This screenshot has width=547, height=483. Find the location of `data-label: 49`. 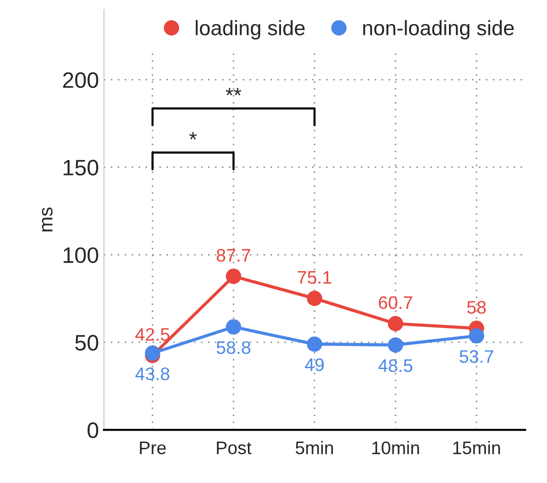

data-label: 49 is located at coordinates (314, 365).